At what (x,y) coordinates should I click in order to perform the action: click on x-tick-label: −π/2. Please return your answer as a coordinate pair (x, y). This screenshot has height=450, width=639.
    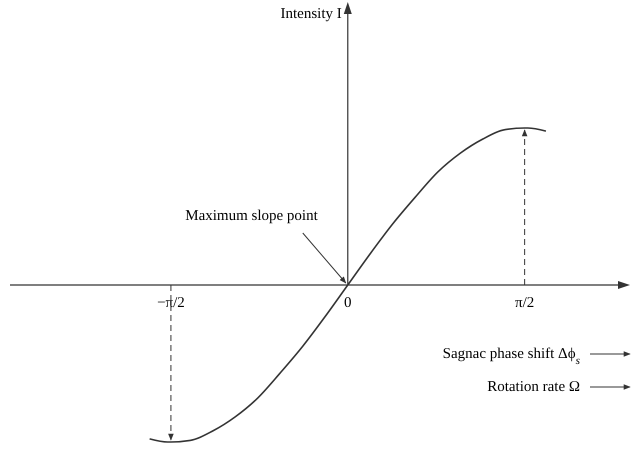
    Looking at the image, I should click on (171, 303).